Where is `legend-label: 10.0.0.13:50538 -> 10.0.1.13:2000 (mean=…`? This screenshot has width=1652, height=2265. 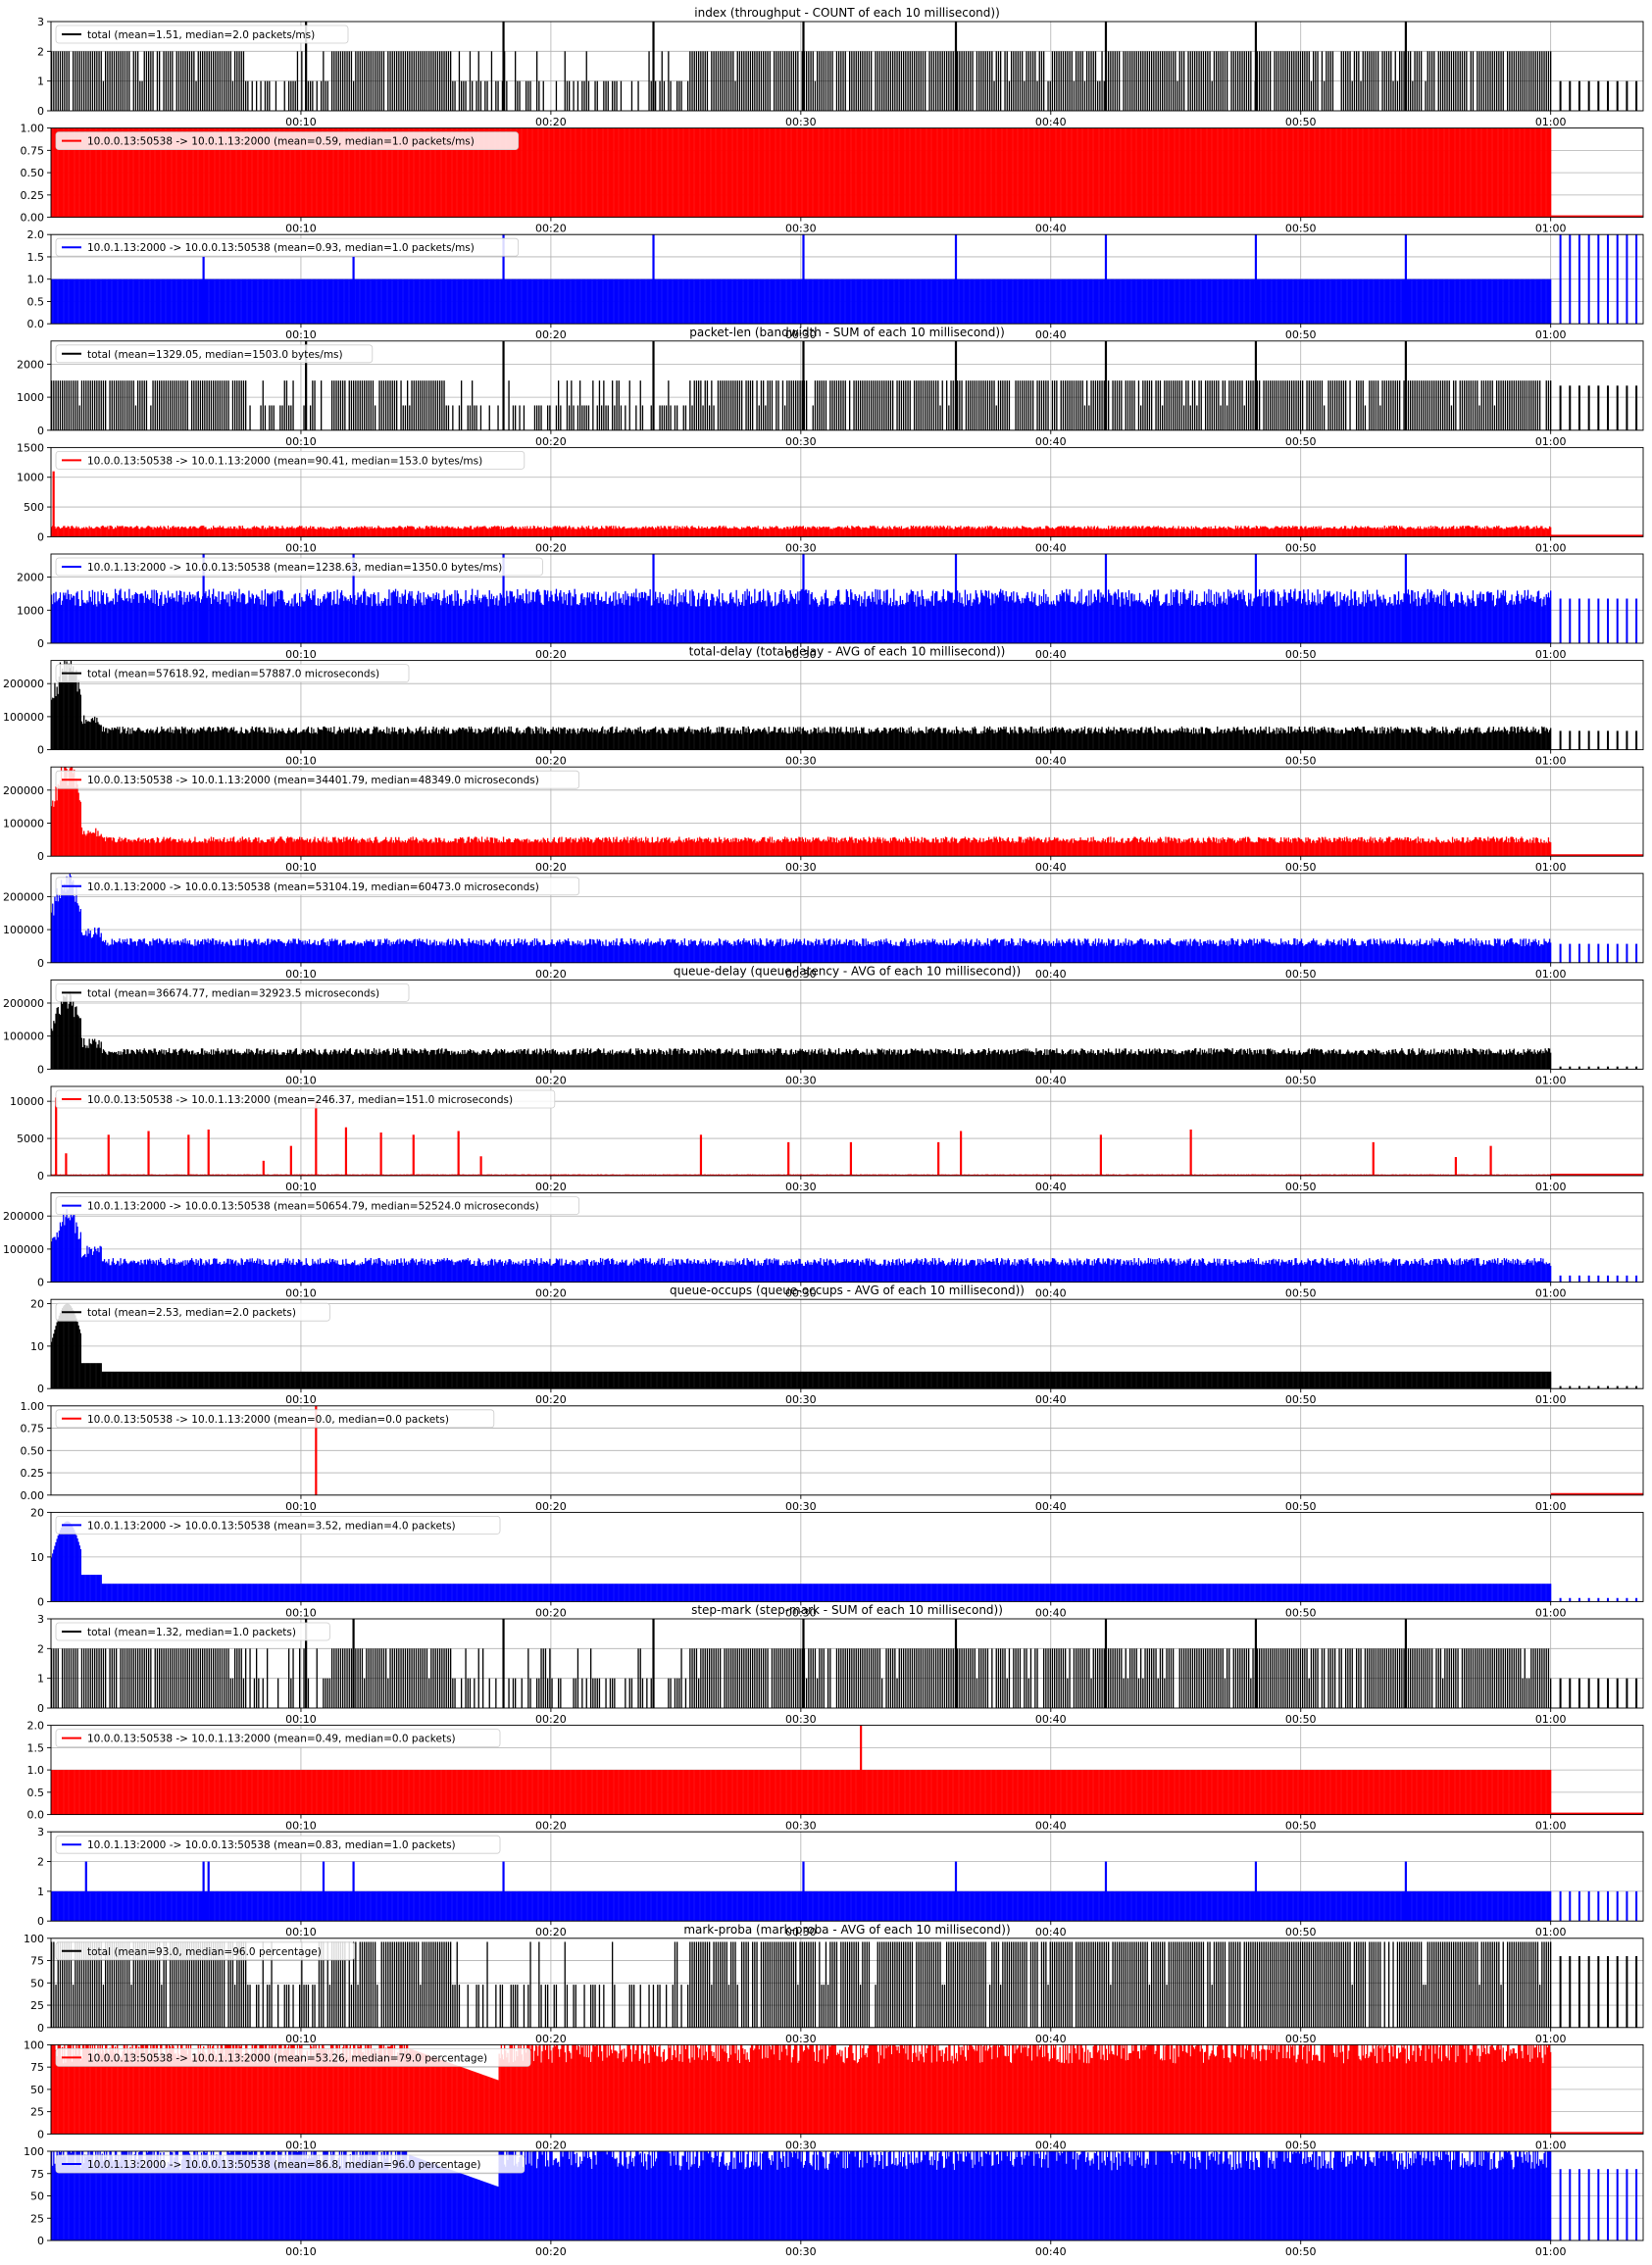
legend-label: 10.0.0.13:50538 -> 10.0.1.13:2000 (mean=… is located at coordinates (281, 142).